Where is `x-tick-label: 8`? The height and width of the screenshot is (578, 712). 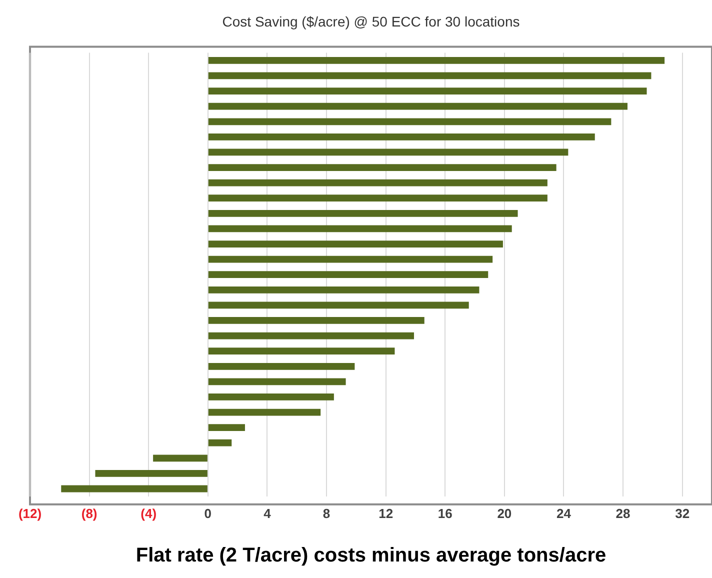 x-tick-label: 8 is located at coordinates (326, 513).